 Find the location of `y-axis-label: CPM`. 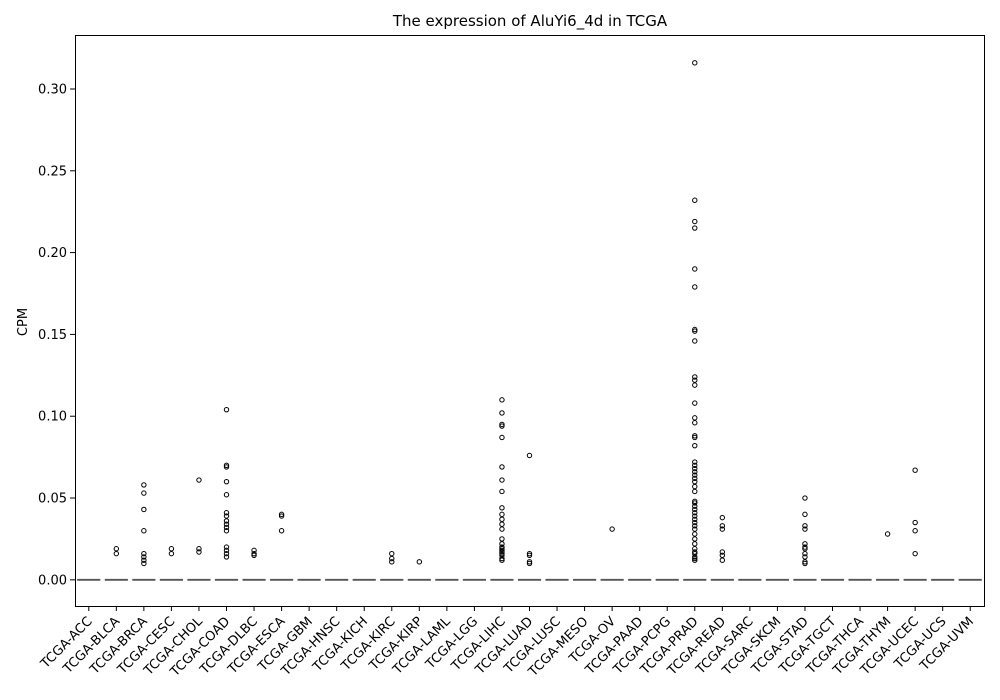

y-axis-label: CPM is located at coordinates (23, 322).